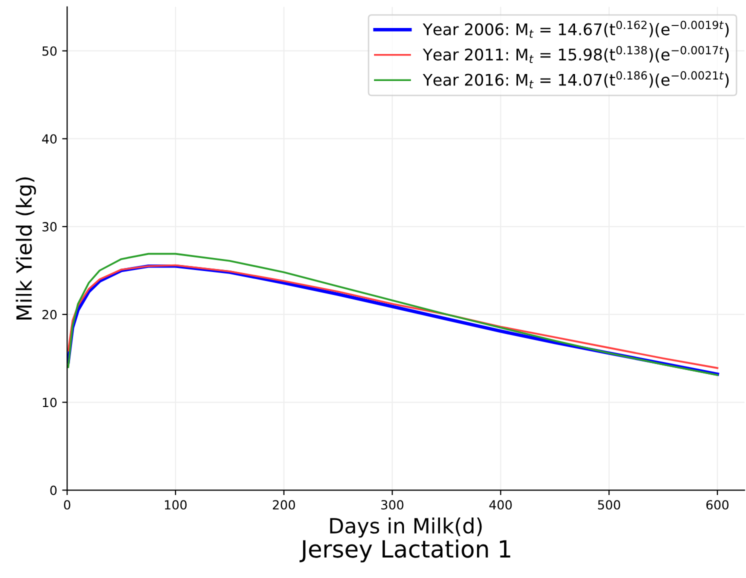 This screenshot has width=746, height=578. Describe the element at coordinates (717, 505) in the screenshot. I see `x-tick-label: 600` at that location.